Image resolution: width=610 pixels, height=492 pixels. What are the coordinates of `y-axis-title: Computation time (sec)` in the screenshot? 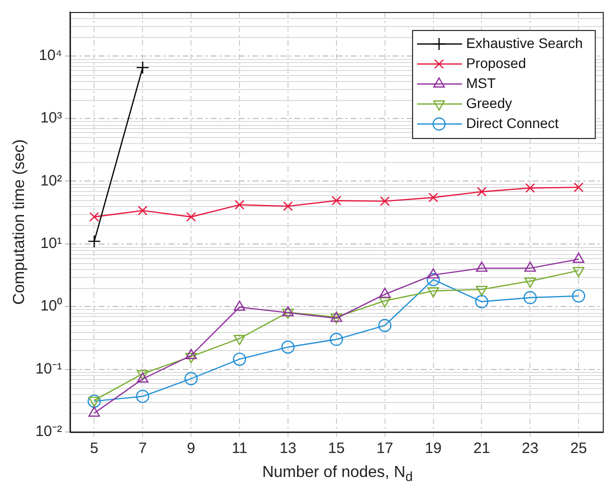 It's located at (19, 222).